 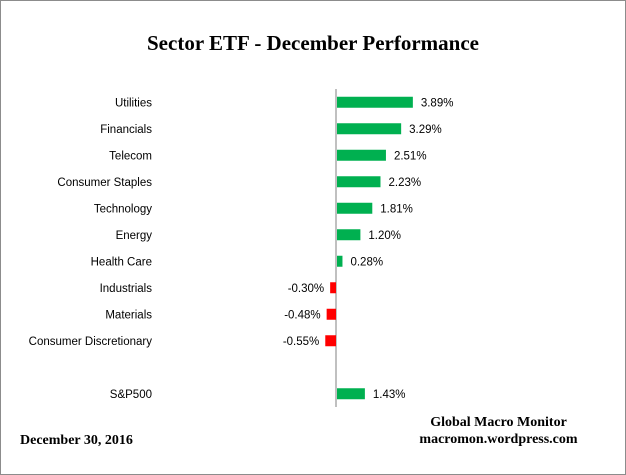 I want to click on category-label: Telecom, so click(x=130, y=156).